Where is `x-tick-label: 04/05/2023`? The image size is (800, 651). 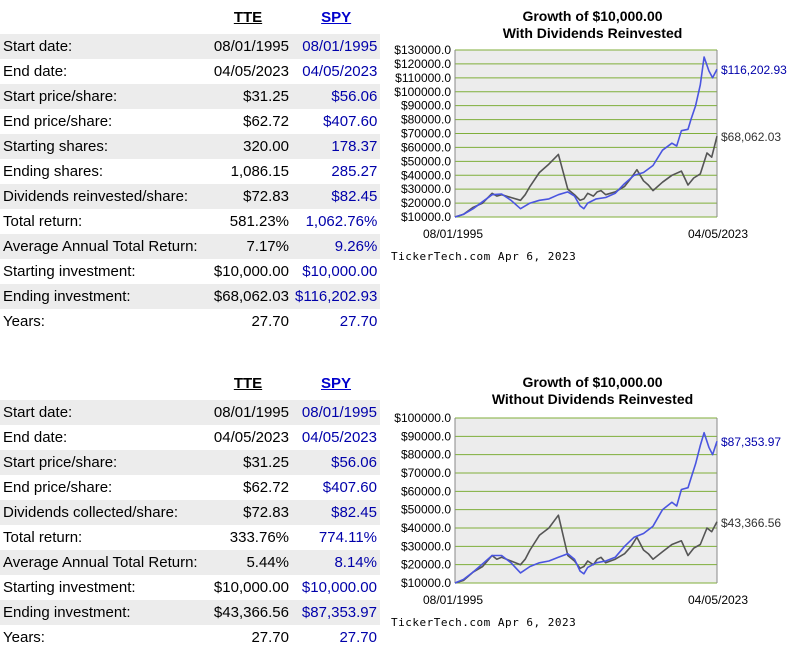 x-tick-label: 04/05/2023 is located at coordinates (718, 234).